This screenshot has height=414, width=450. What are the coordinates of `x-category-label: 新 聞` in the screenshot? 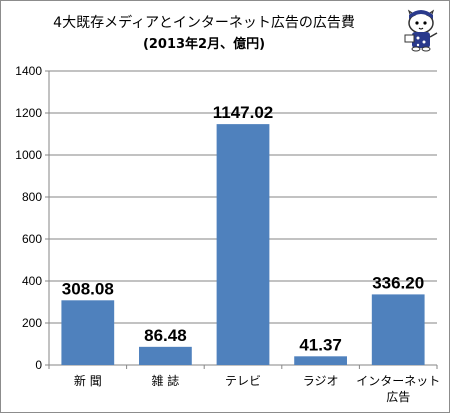 It's located at (88, 380).